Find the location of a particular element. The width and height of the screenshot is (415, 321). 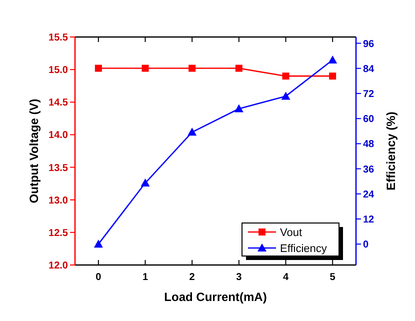

y-tick-label: 15.0 is located at coordinates (58, 70).